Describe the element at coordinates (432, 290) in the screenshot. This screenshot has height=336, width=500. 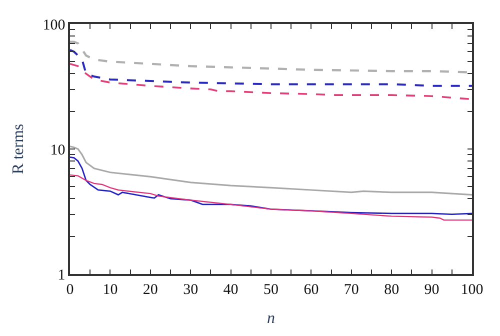
I see `x-tick-label: 90` at that location.